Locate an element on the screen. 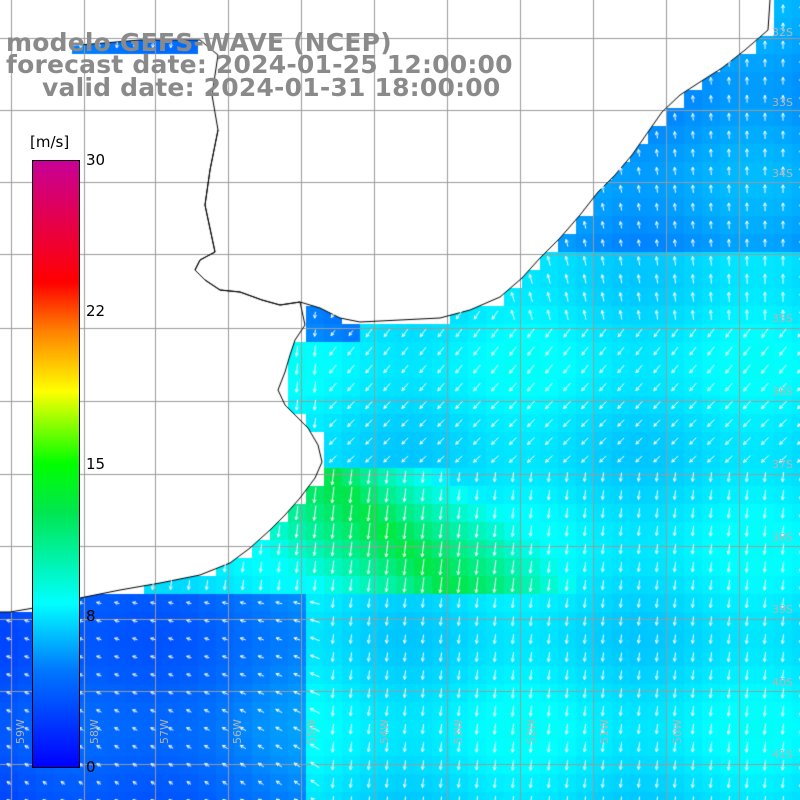 The width and height of the screenshot is (800, 800). lat-label-34s: 34S is located at coordinates (782, 173).